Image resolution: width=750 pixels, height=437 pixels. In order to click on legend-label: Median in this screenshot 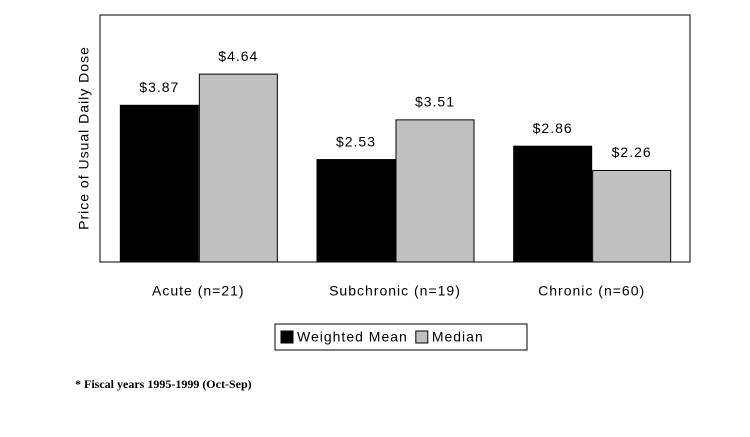, I will do `click(458, 337)`.